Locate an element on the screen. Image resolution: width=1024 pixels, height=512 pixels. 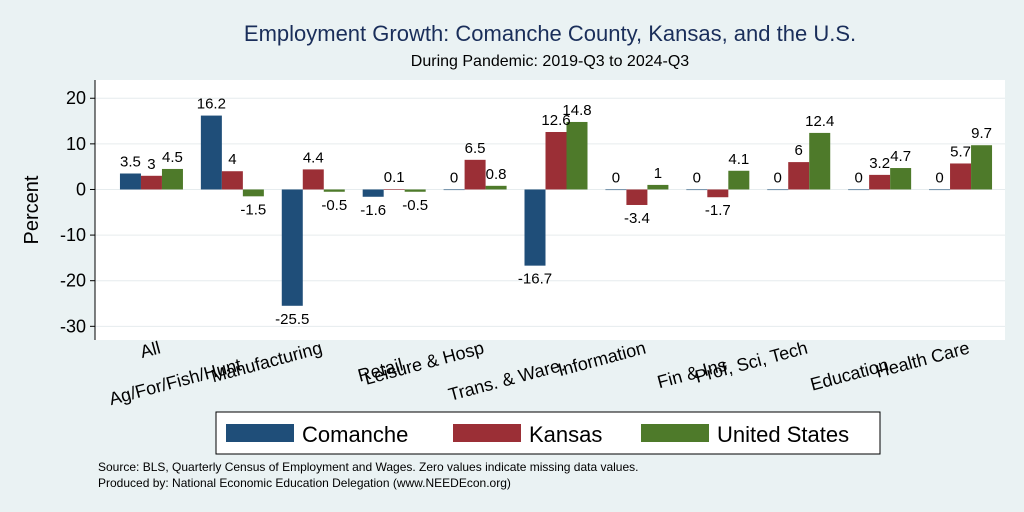
y-tick-label: -20 is located at coordinates (73, 281).